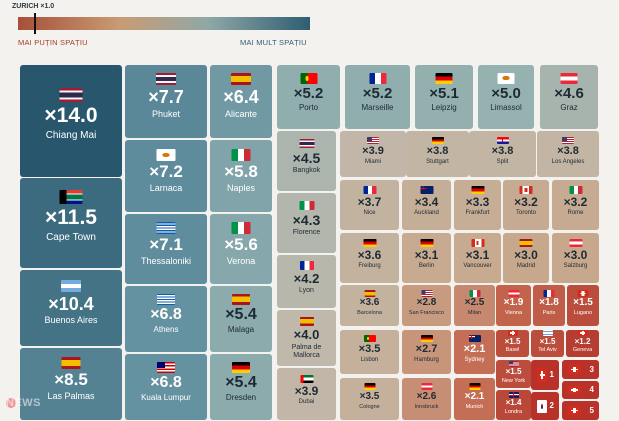 The height and width of the screenshot is (421, 619). What do you see at coordinates (71, 217) in the screenshot?
I see `tile-value-label: ×11.5` at bounding box center [71, 217].